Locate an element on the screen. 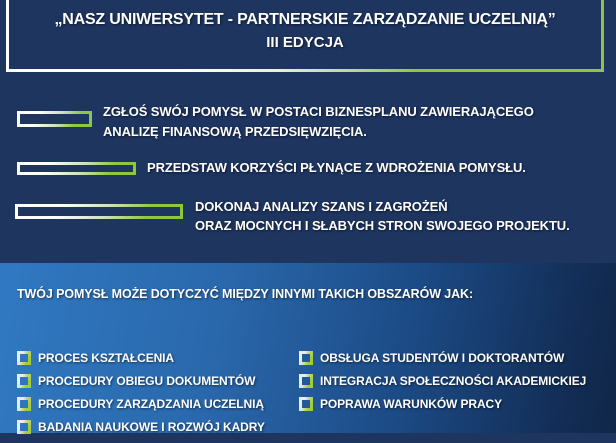 Image resolution: width=616 pixels, height=443 pixels. area-label: INTEGRACJA SPOŁECZNOŚCI AKADEMICKIEJ is located at coordinates (453, 381).